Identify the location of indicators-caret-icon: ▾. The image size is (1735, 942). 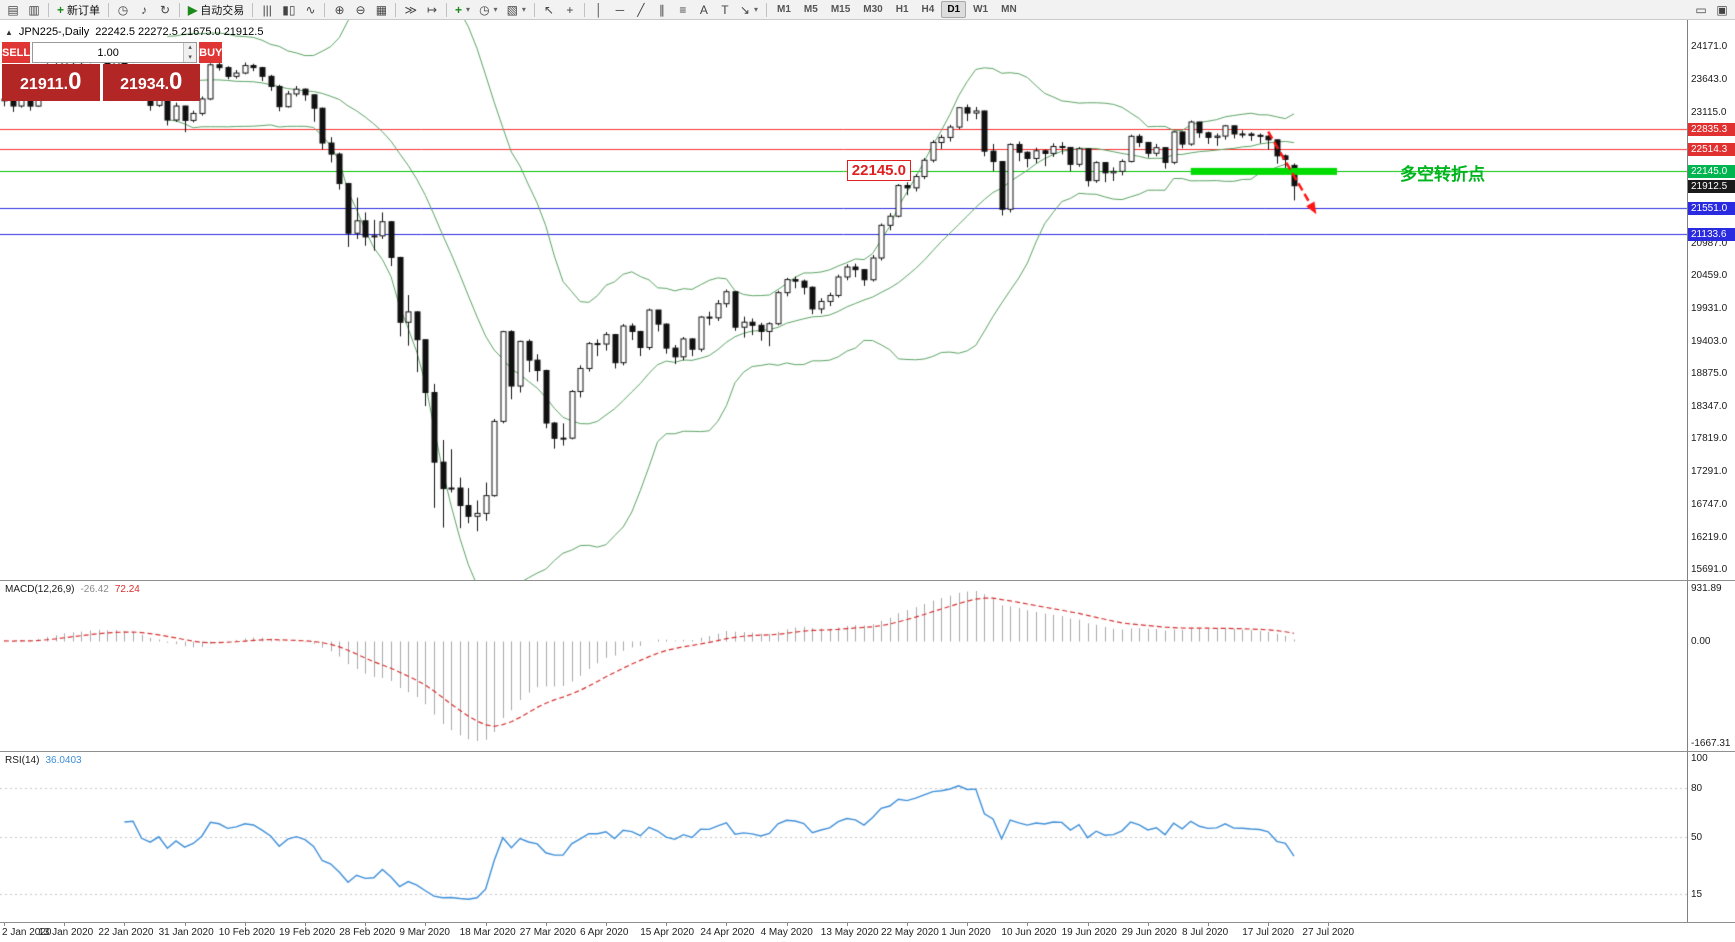
(468, 9).